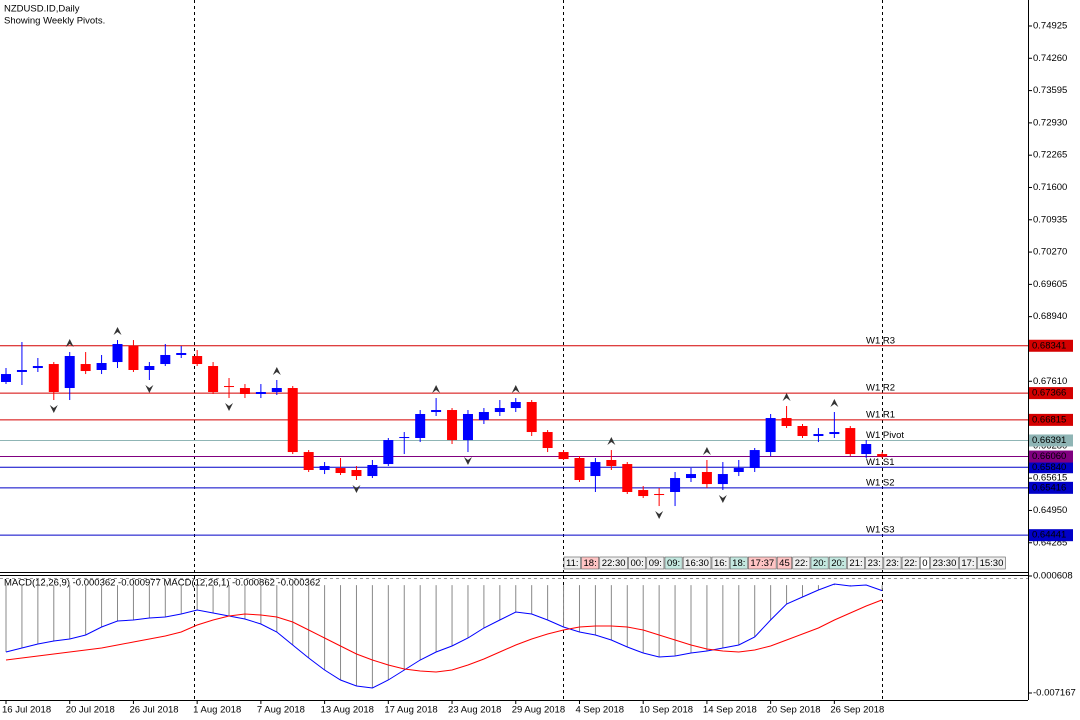 The image size is (1080, 720). Describe the element at coordinates (880, 340) in the screenshot. I see `level-name: W1 R3` at that location.